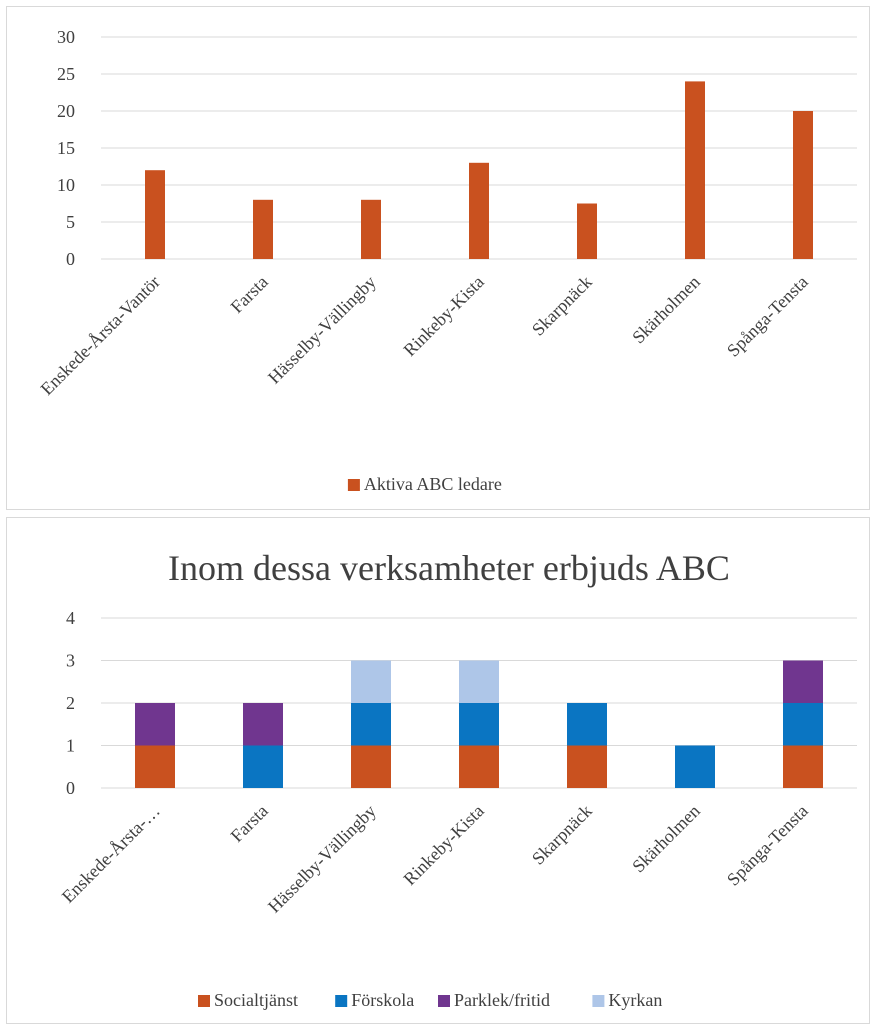 This screenshot has height=1028, width=876. What do you see at coordinates (204, 1001) in the screenshot?
I see `legend-swatch-socialtj-nst` at bounding box center [204, 1001].